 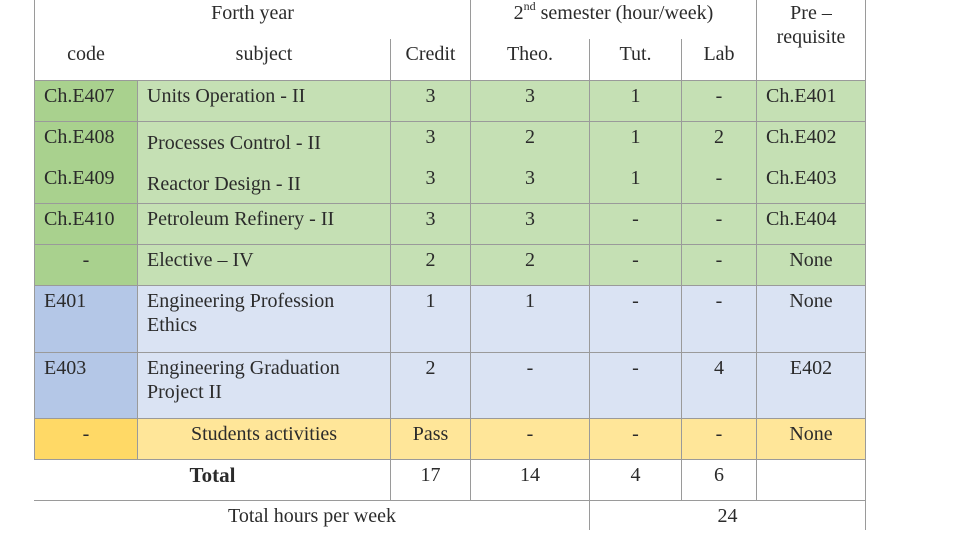 What do you see at coordinates (518, 13) in the screenshot?
I see `semester-number: 2` at bounding box center [518, 13].